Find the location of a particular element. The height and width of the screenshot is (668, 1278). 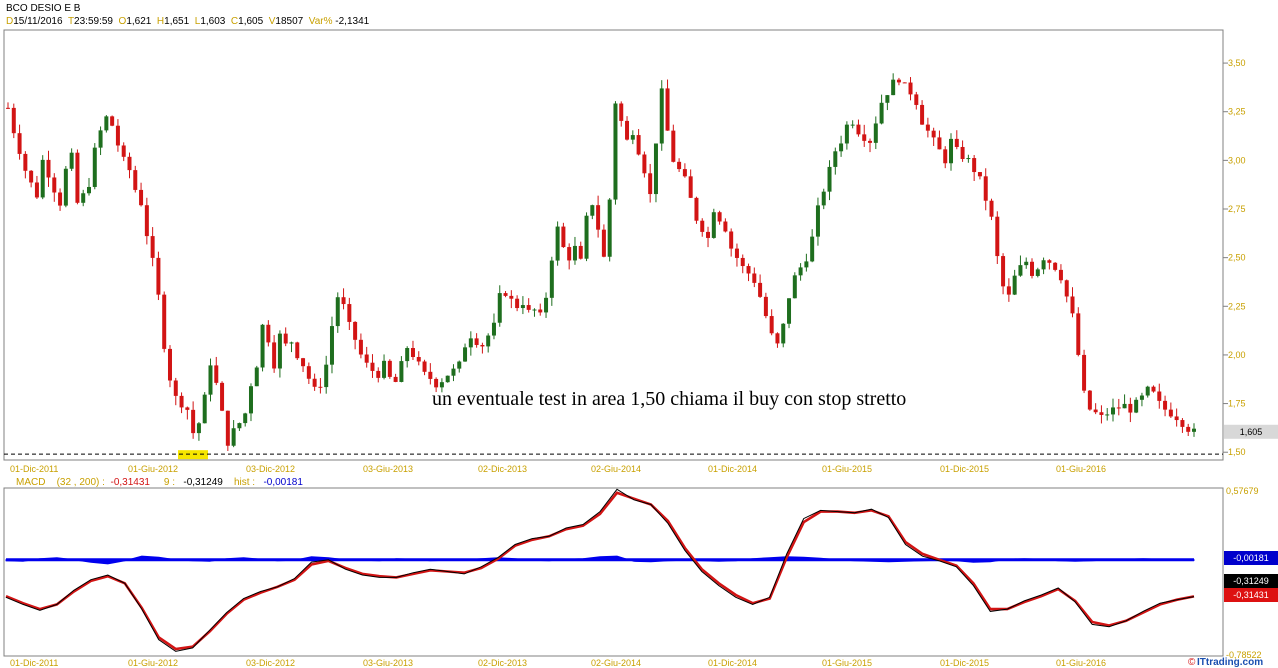

date-value: 15/11/2016 is located at coordinates (38, 21).